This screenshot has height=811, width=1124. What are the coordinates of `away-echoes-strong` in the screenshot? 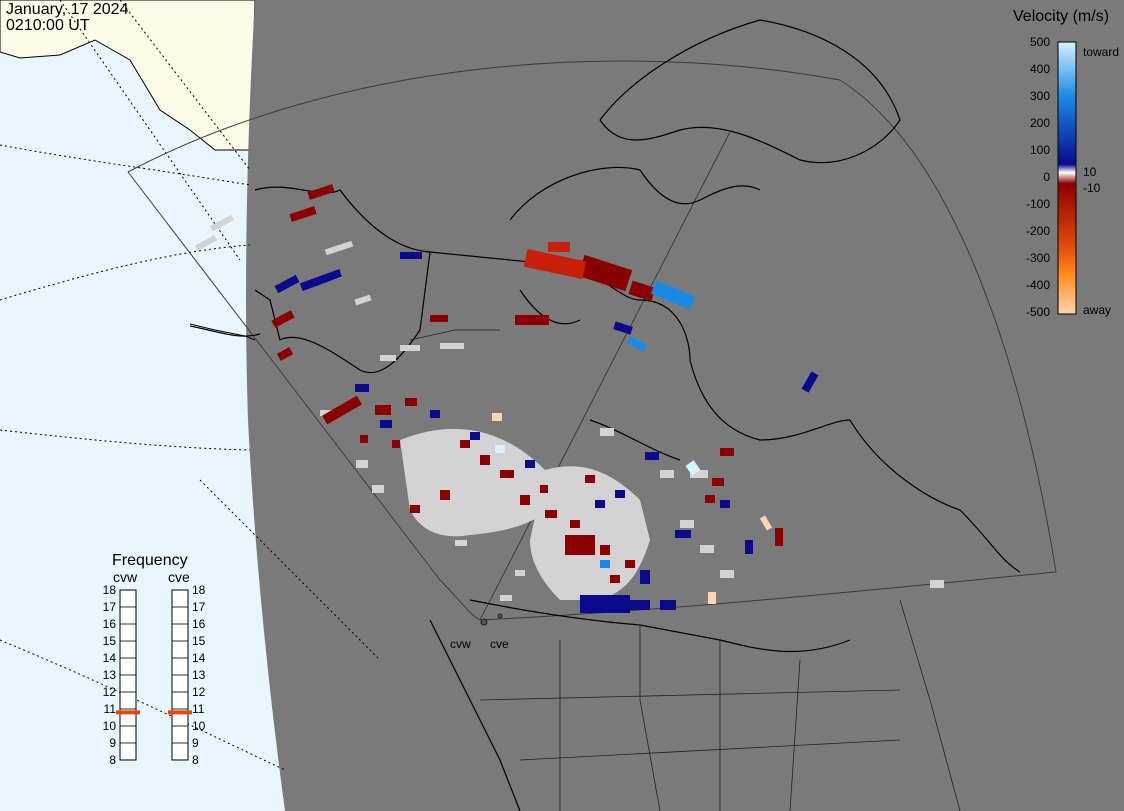 It's located at (555, 261).